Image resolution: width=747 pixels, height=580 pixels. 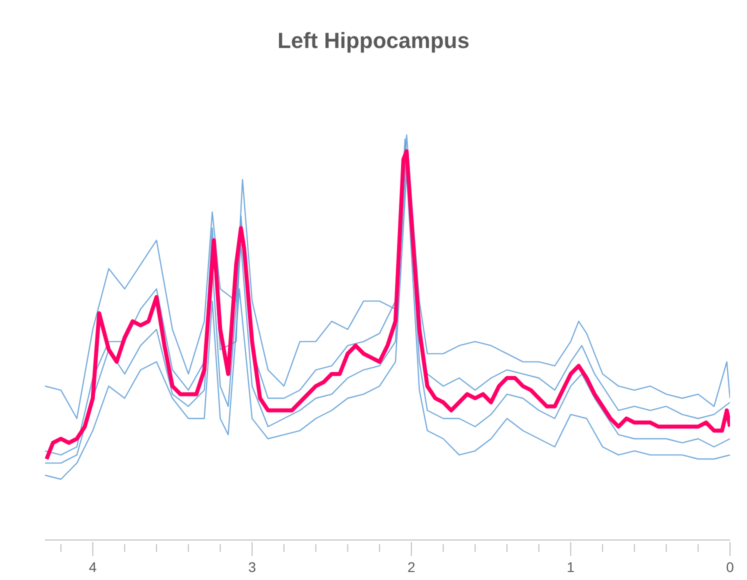 I want to click on x-tick-label: 2, so click(x=411, y=567).